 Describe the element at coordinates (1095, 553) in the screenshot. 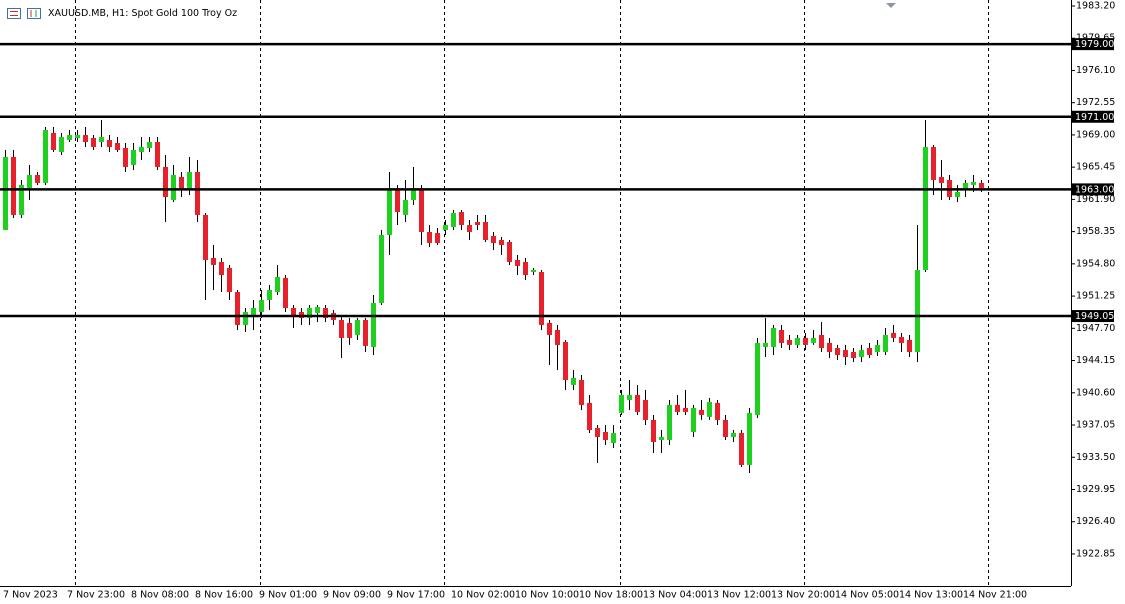

I see `y-tick-label: 1922.85` at that location.